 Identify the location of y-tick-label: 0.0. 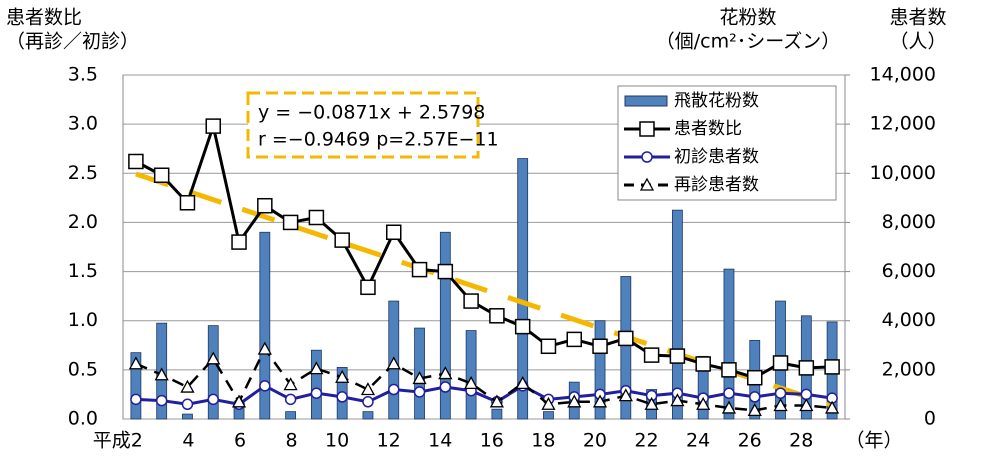
(83, 419).